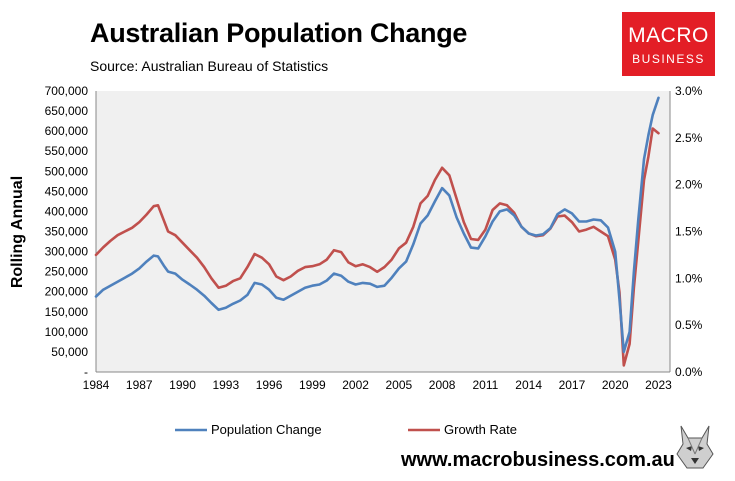 This screenshot has width=735, height=481. What do you see at coordinates (225, 385) in the screenshot?
I see `x-tick-label: 1993` at bounding box center [225, 385].